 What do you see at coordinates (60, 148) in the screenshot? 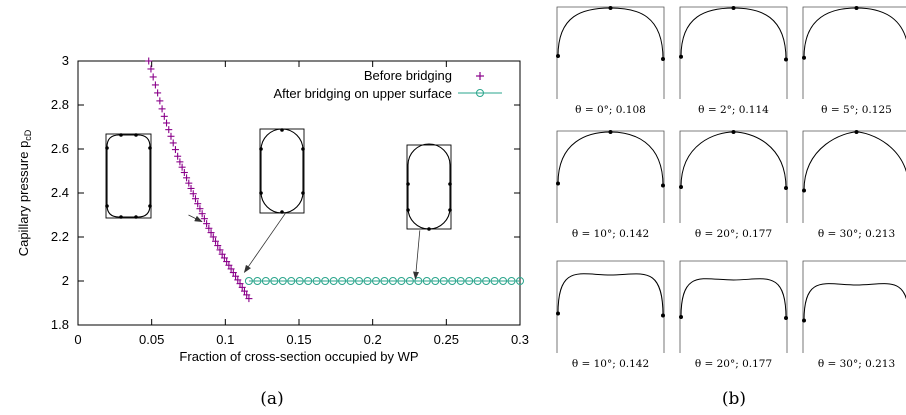
I see `y-tick-label: 2.6` at bounding box center [60, 148].